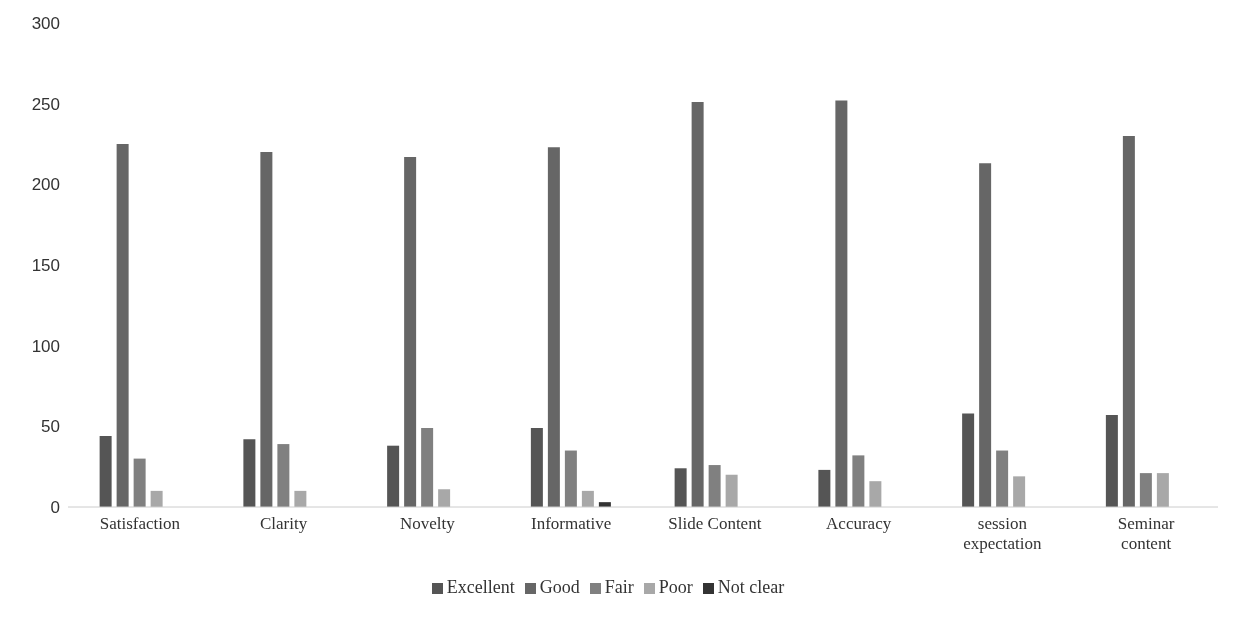 This screenshot has width=1256, height=617. What do you see at coordinates (675, 587) in the screenshot?
I see `legend-label: Poor` at bounding box center [675, 587].